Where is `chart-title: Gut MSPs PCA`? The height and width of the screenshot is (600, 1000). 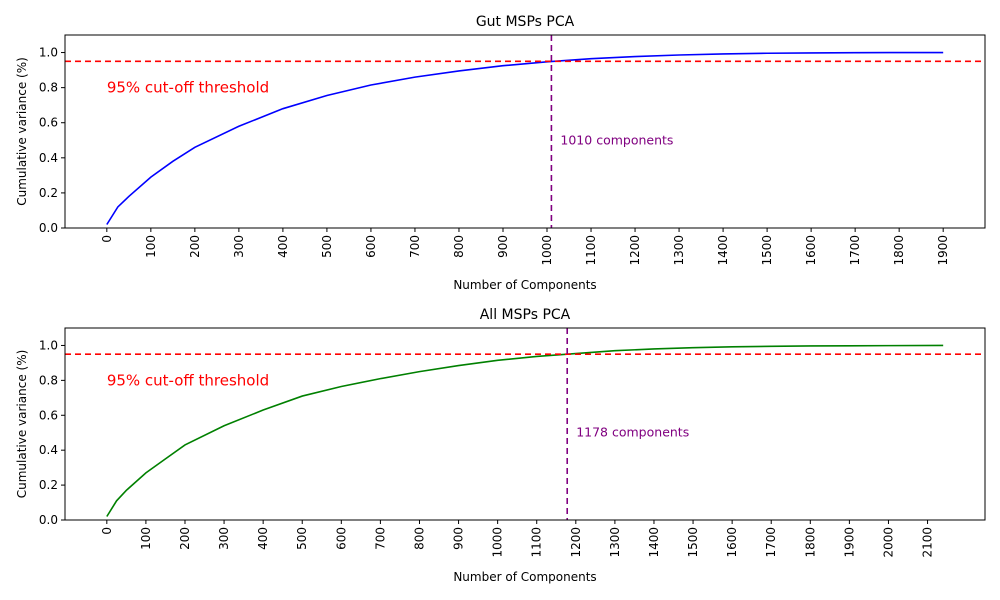 chart-title: Gut MSPs PCA is located at coordinates (525, 22).